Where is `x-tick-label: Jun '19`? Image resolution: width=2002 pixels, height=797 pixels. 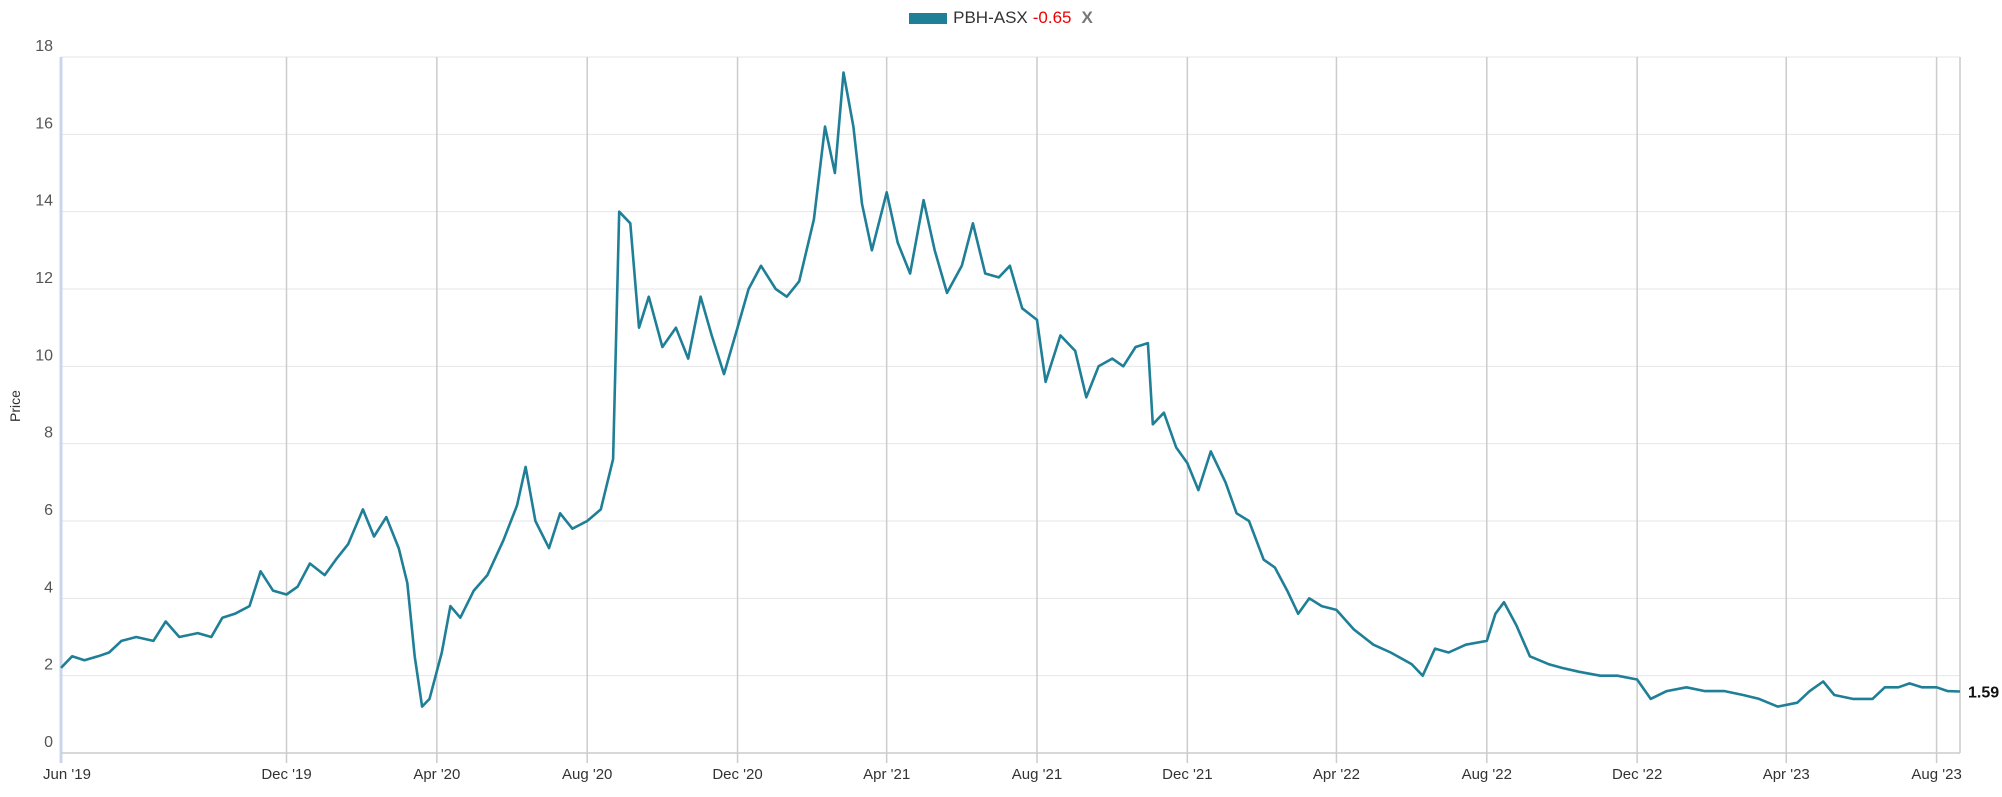 x-tick-label: Jun '19 is located at coordinates (67, 774).